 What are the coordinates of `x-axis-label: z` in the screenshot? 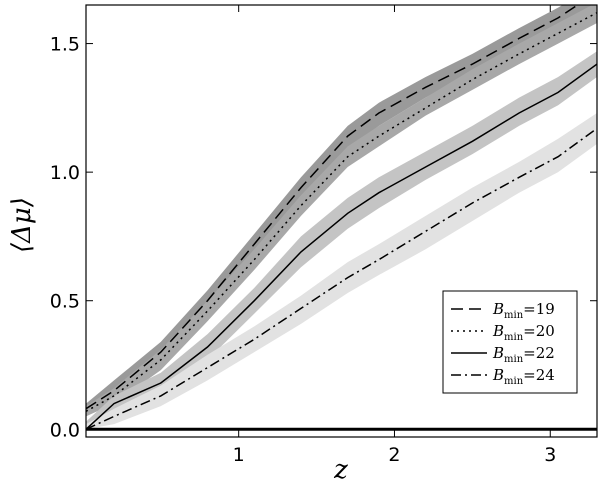 It's located at (340, 470).